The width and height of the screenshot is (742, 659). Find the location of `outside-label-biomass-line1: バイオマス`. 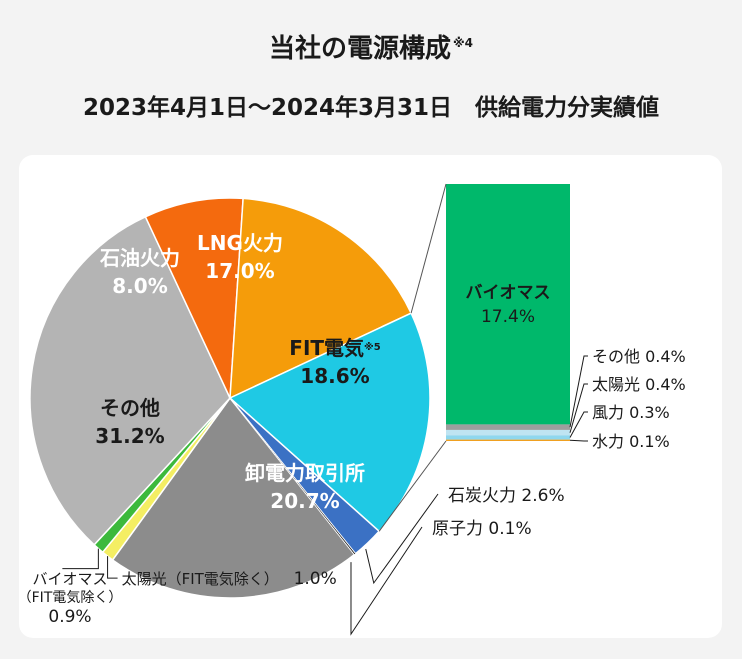

outside-label-biomass-line1: バイオマス is located at coordinates (69, 579).